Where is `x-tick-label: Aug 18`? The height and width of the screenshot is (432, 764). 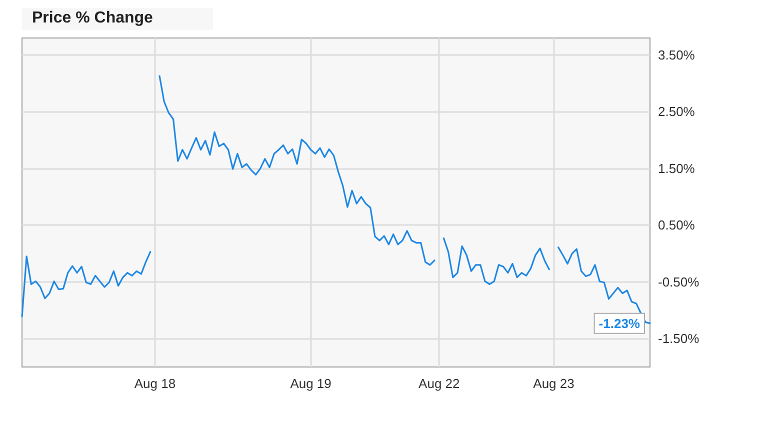 x-tick-label: Aug 18 is located at coordinates (155, 383).